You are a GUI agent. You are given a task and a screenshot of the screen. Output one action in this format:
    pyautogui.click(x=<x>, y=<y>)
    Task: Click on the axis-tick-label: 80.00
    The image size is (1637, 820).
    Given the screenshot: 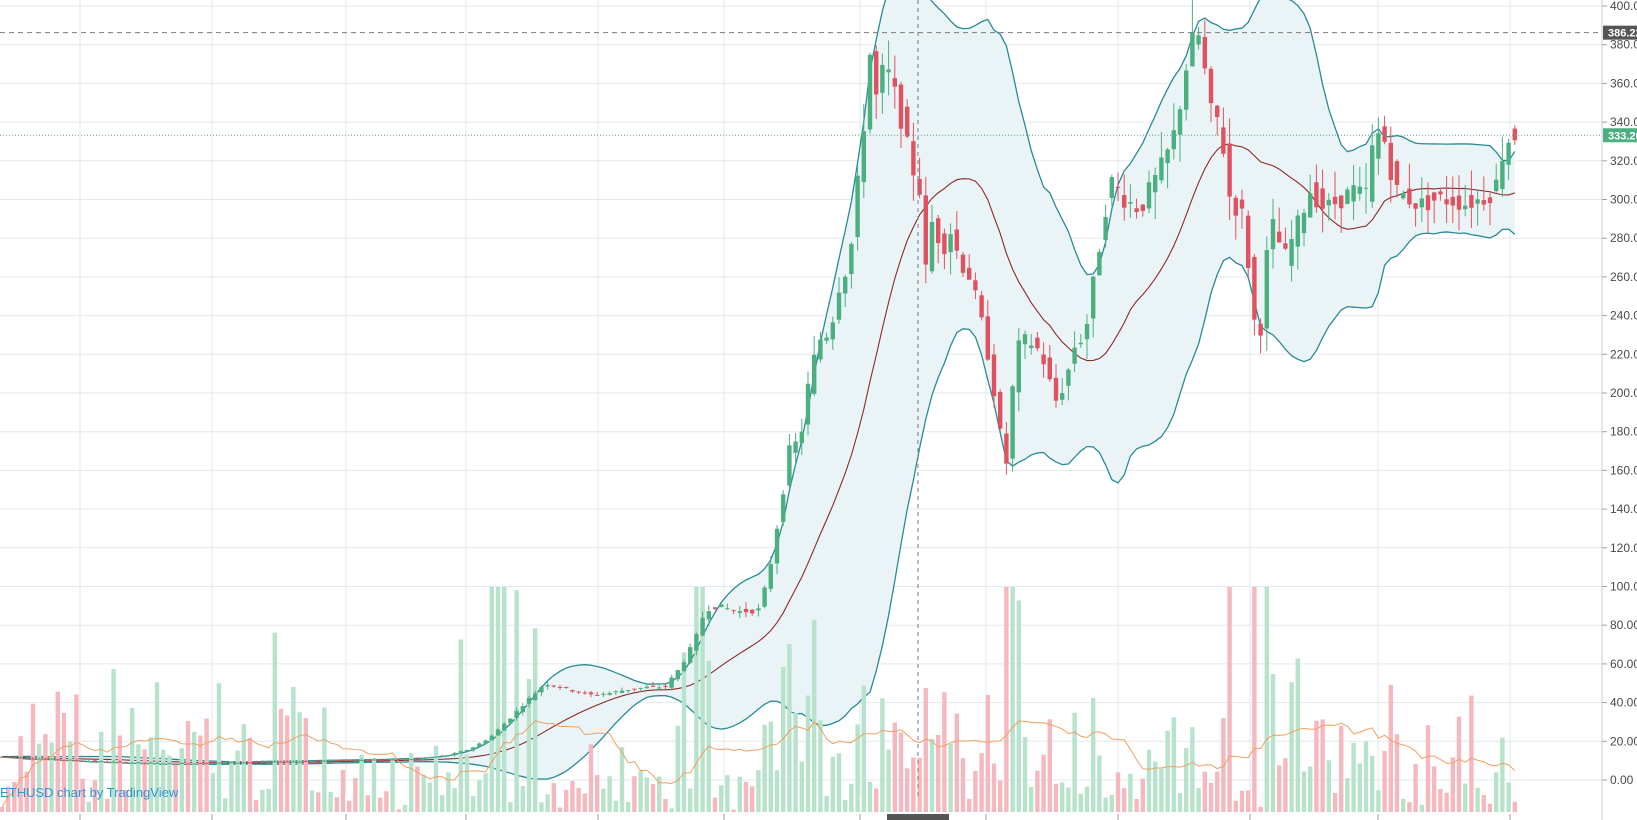 What is the action you would take?
    pyautogui.click(x=1623, y=625)
    